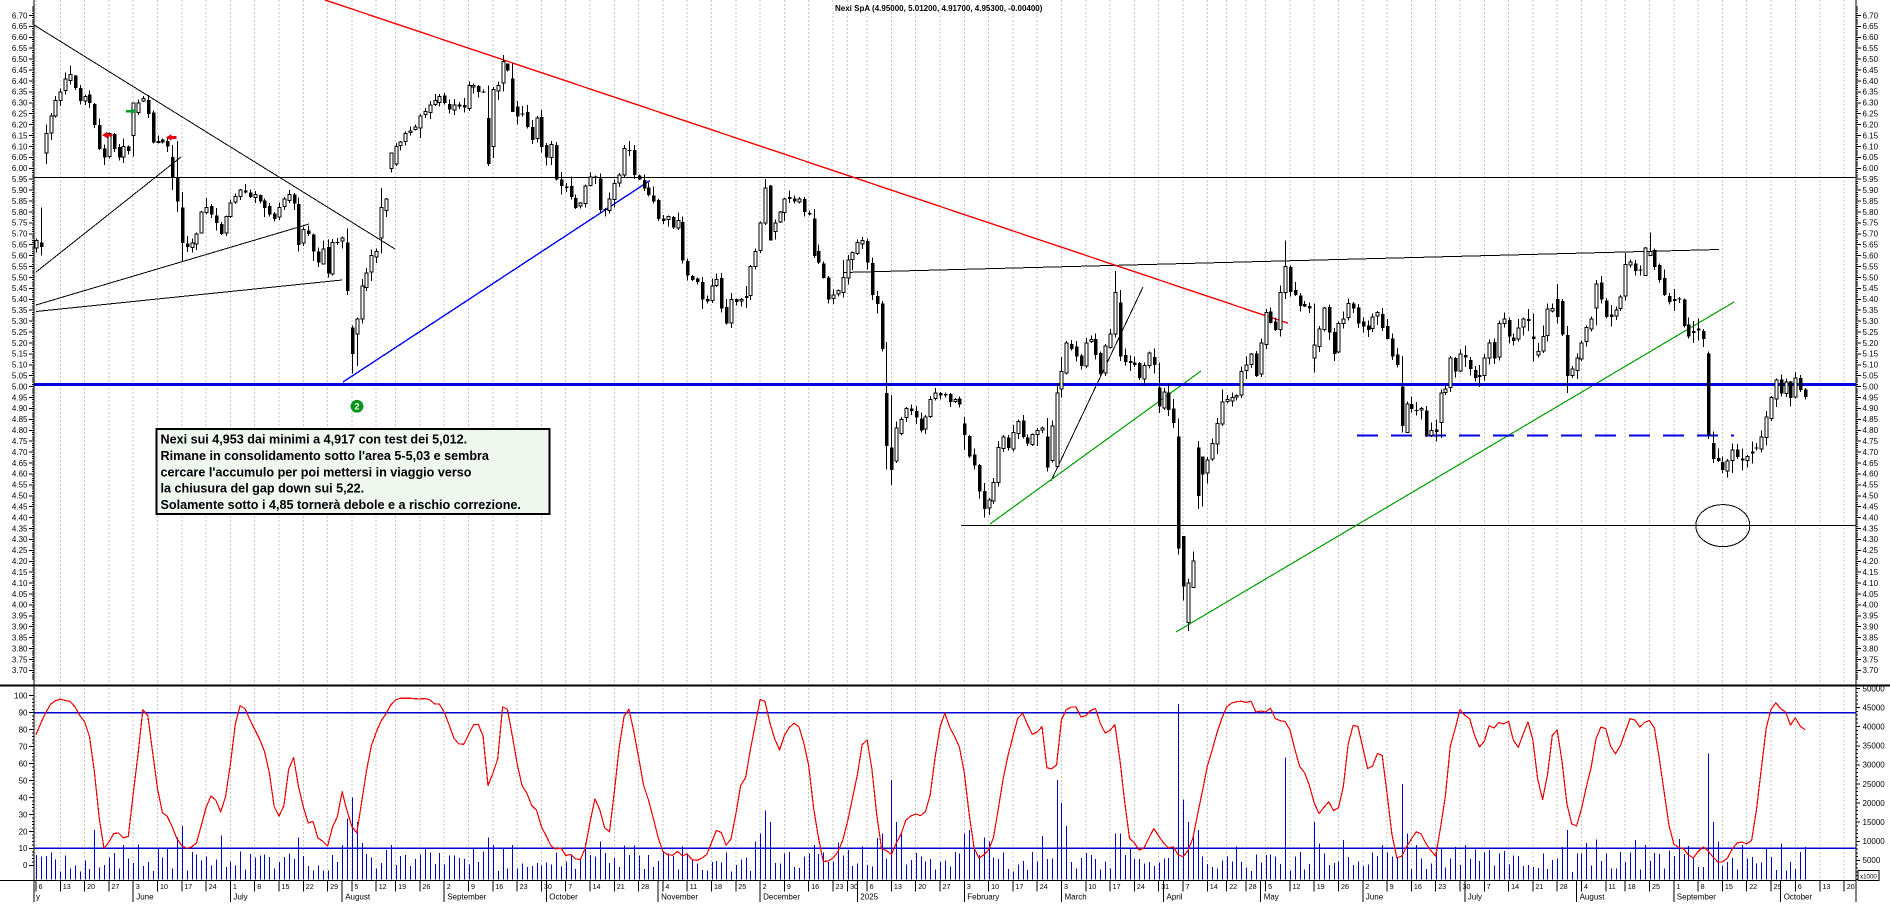  I want to click on svg-text: 5.00, so click(20, 386).